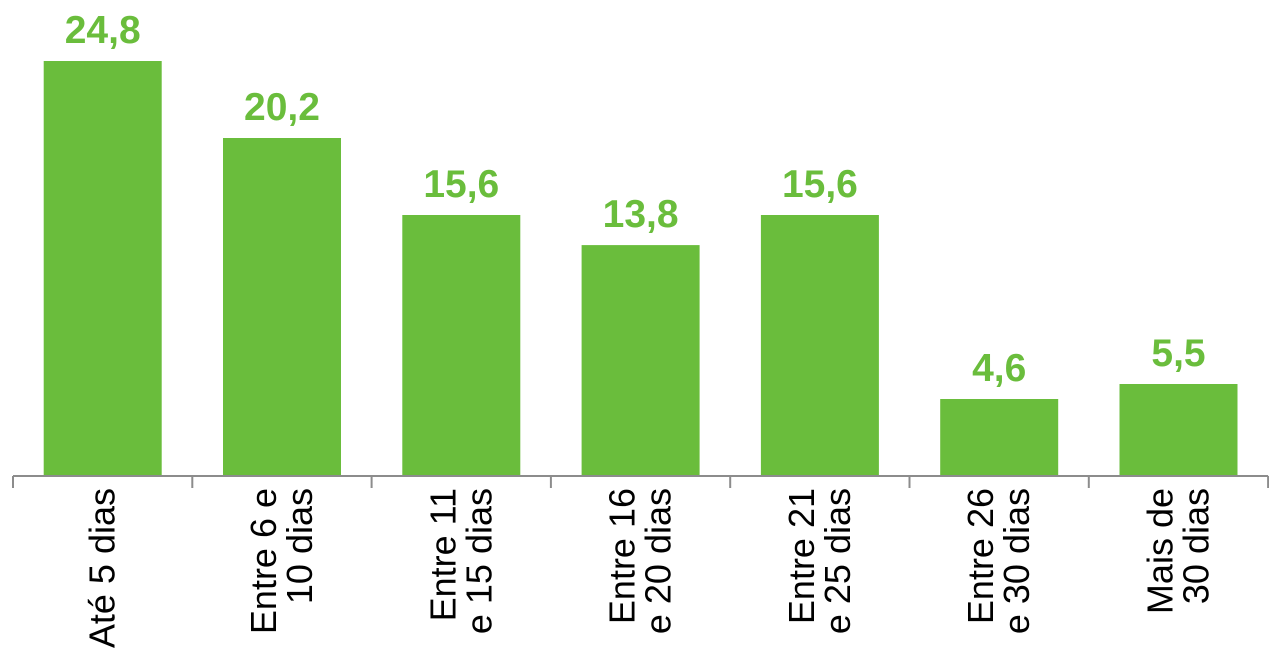 The image size is (1269, 667). I want to click on bar-value-label: 4,6, so click(999, 368).